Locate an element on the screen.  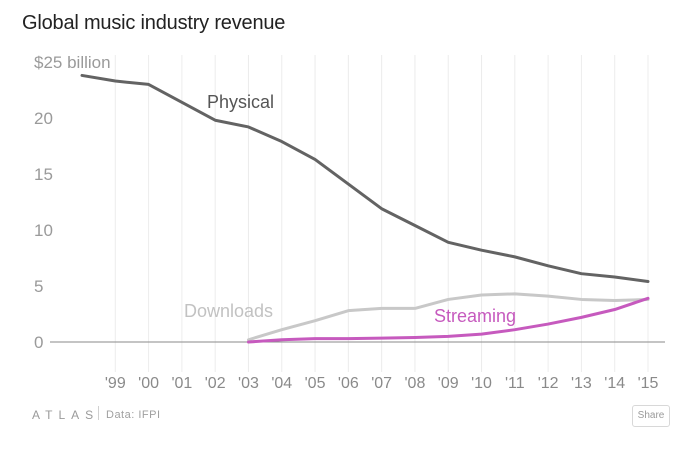
x-tick-label: '00 is located at coordinates (148, 383).